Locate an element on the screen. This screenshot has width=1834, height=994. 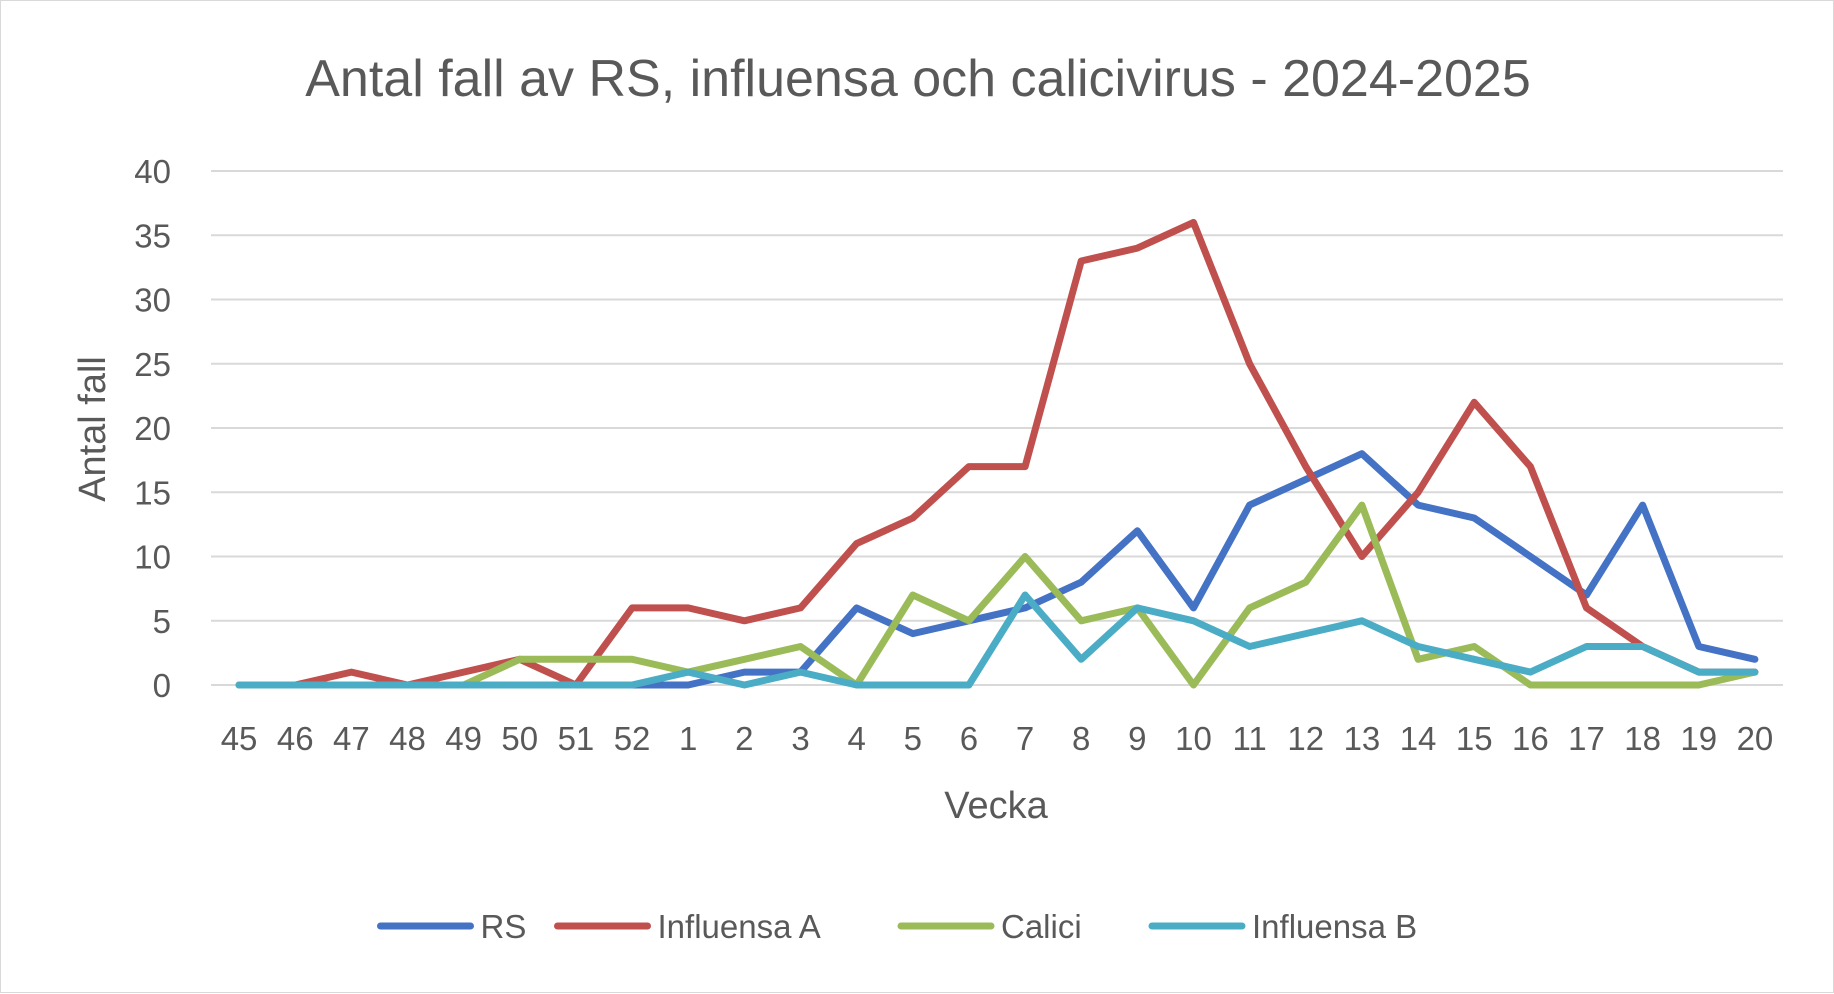
x-tick-label: 17 is located at coordinates (1586, 738).